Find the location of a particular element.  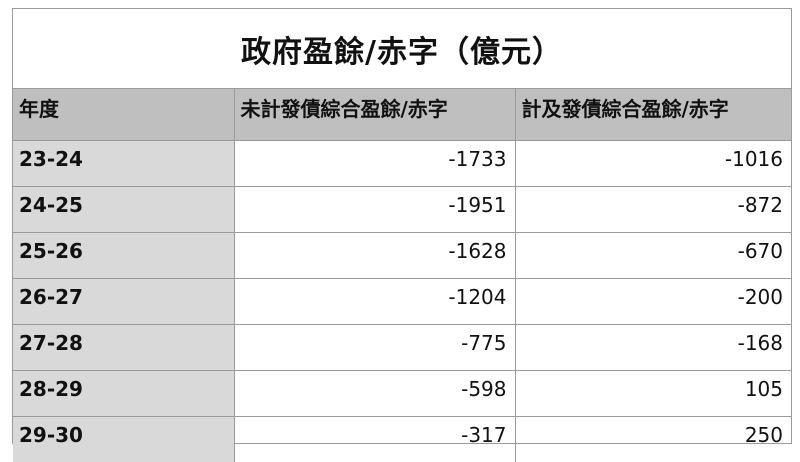

year-cell: 29-30 is located at coordinates (124, 438).